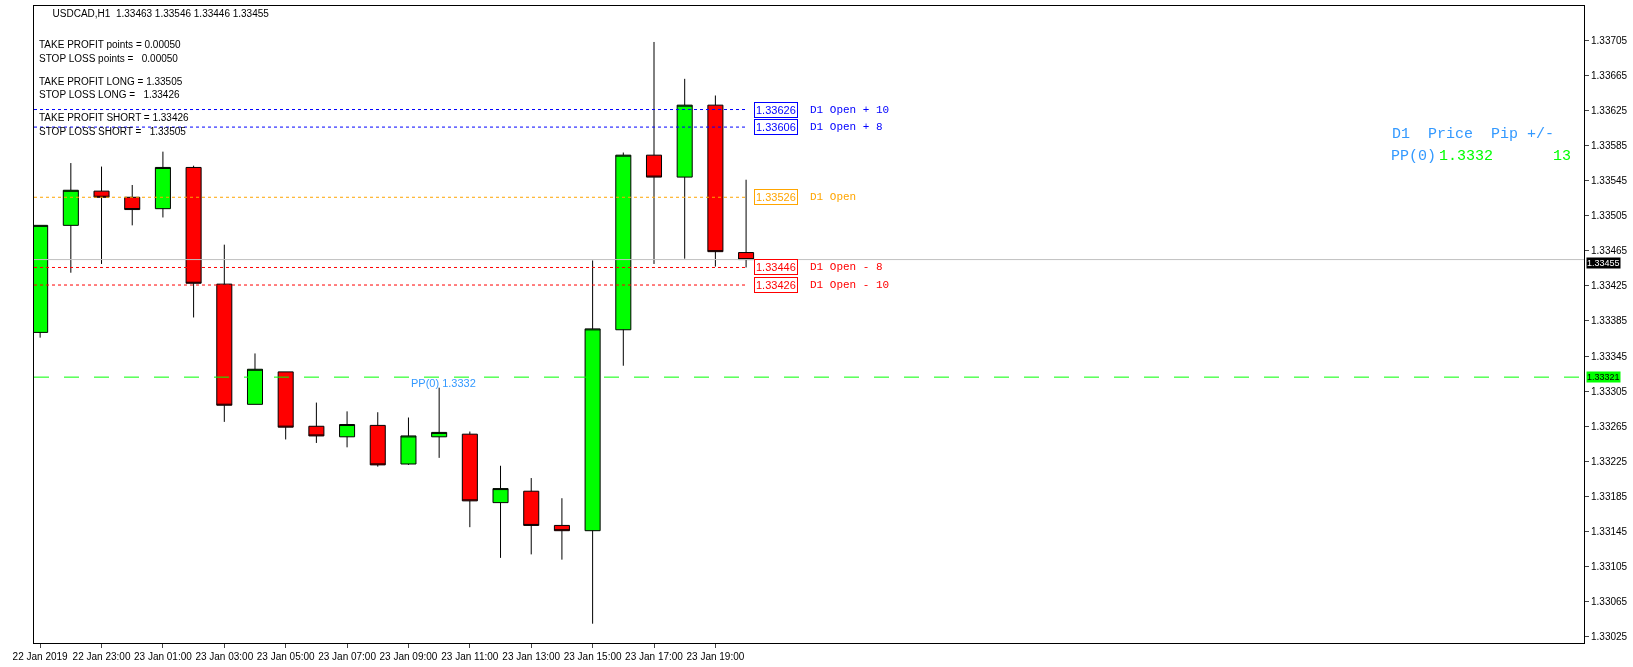  Describe the element at coordinates (1603, 377) in the screenshot. I see `ref-line-label: 1.33321` at that location.